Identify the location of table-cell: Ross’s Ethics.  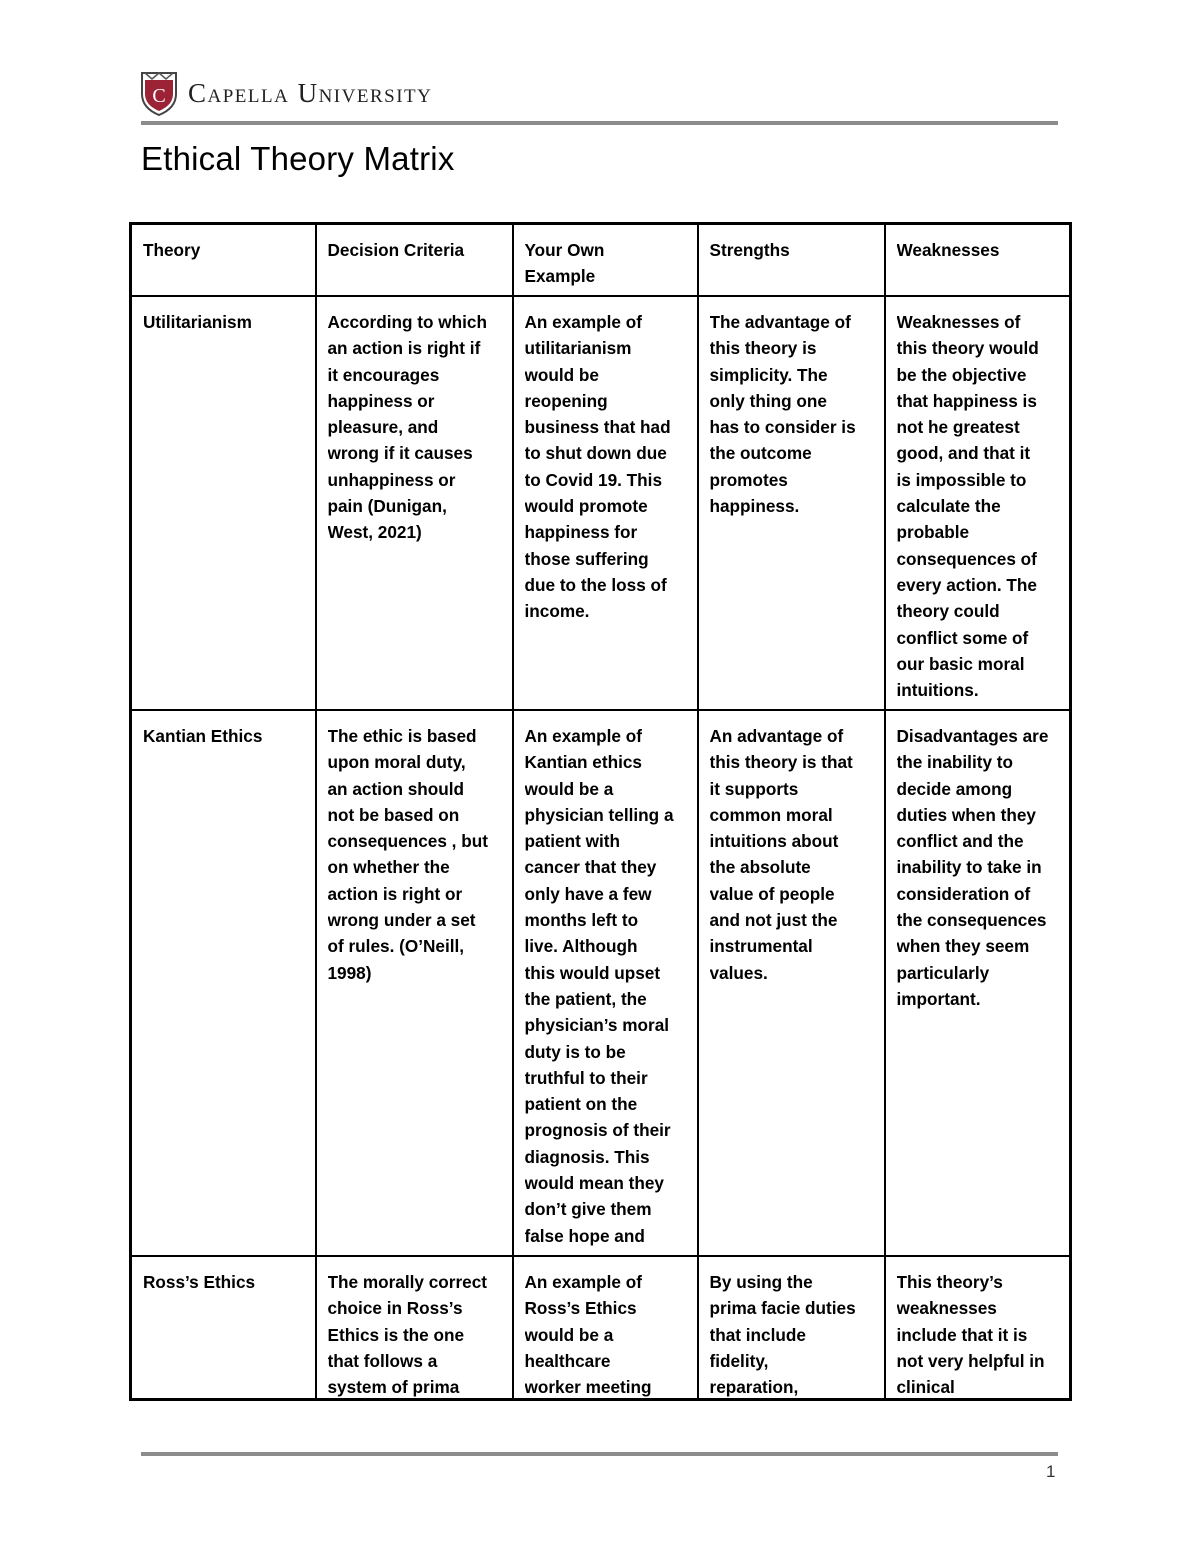
(223, 1328).